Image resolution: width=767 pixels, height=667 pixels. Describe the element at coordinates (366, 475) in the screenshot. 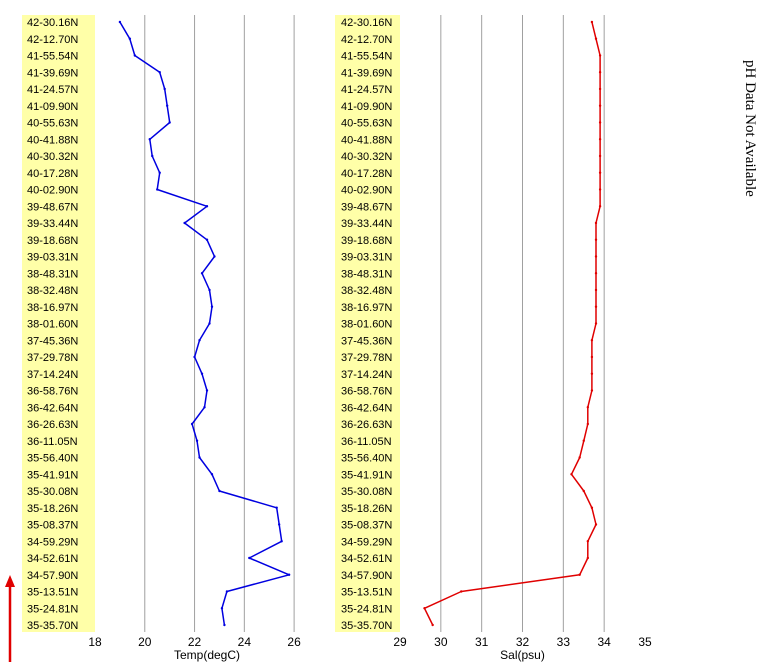

I see `sal-lat-label: 35-41.91N` at that location.